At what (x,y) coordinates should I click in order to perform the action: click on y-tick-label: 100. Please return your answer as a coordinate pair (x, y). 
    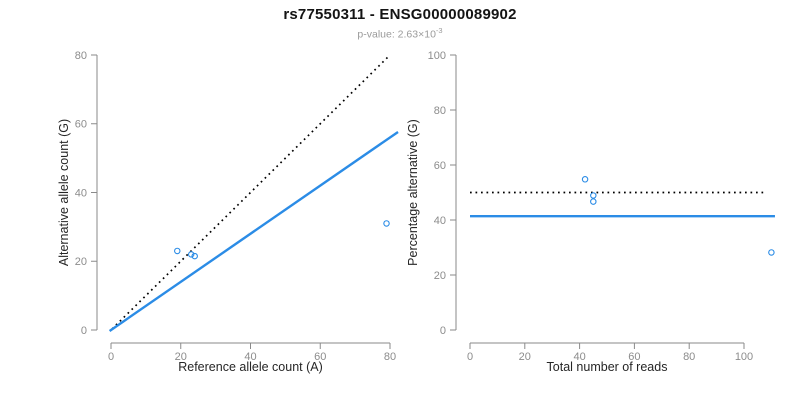
    Looking at the image, I should click on (437, 56).